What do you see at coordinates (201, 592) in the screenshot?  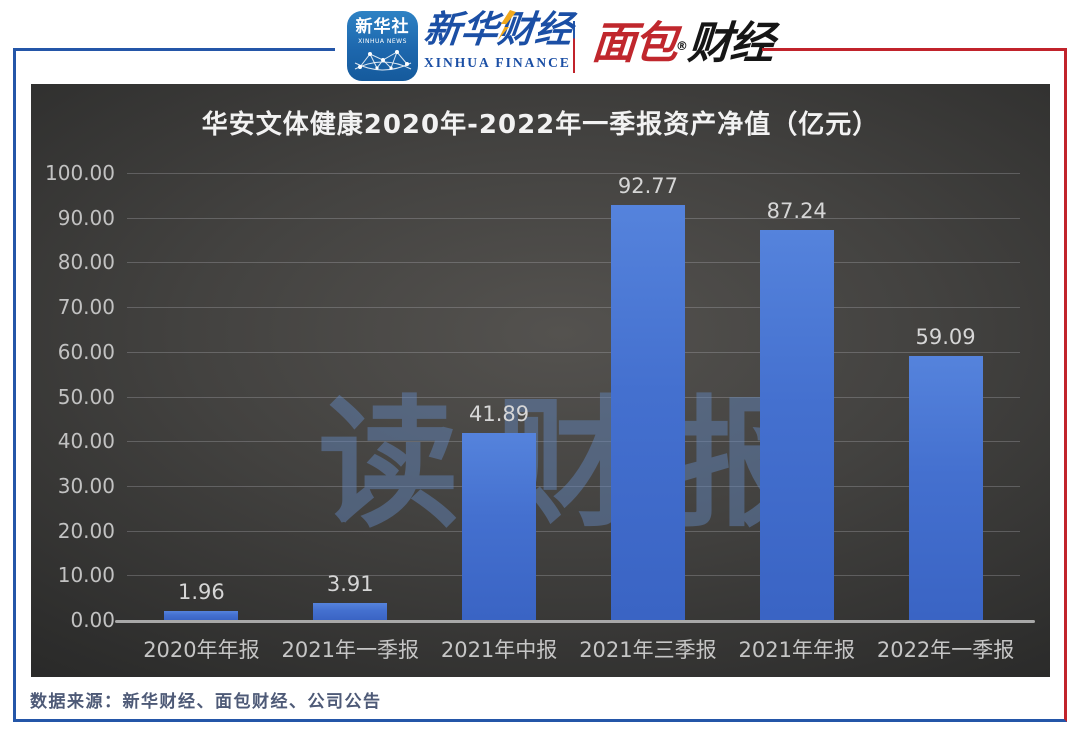 I see `bar-value-label: 1.96` at bounding box center [201, 592].